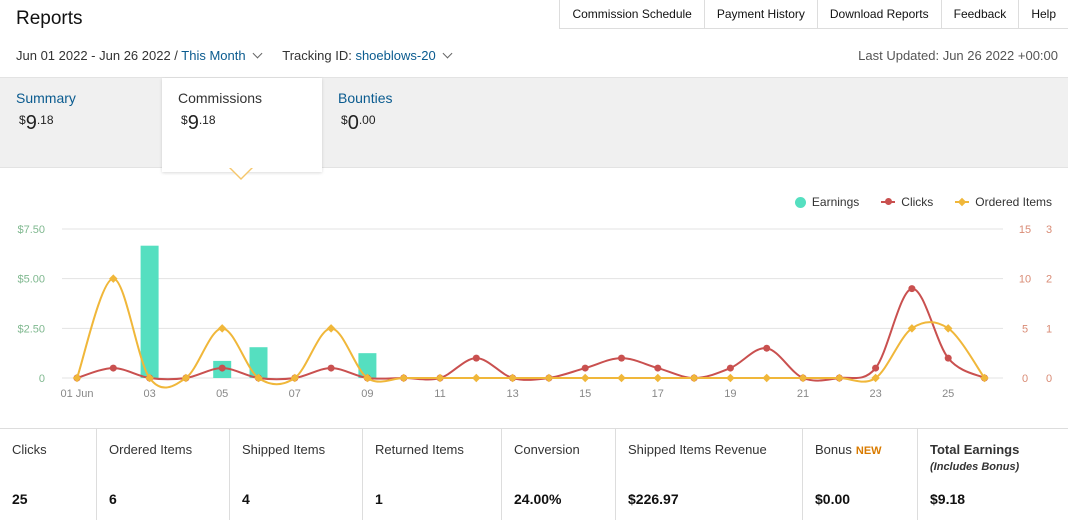 This screenshot has height=520, width=1068. What do you see at coordinates (658, 394) in the screenshot?
I see `x-tick-label: 17` at bounding box center [658, 394].